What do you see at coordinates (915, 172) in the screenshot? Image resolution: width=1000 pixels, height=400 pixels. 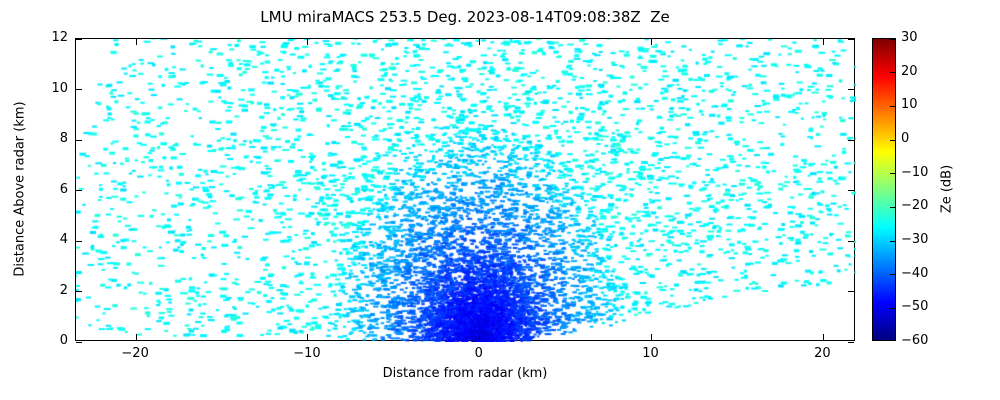 I see `colorbar-tick-label: −10` at bounding box center [915, 172].